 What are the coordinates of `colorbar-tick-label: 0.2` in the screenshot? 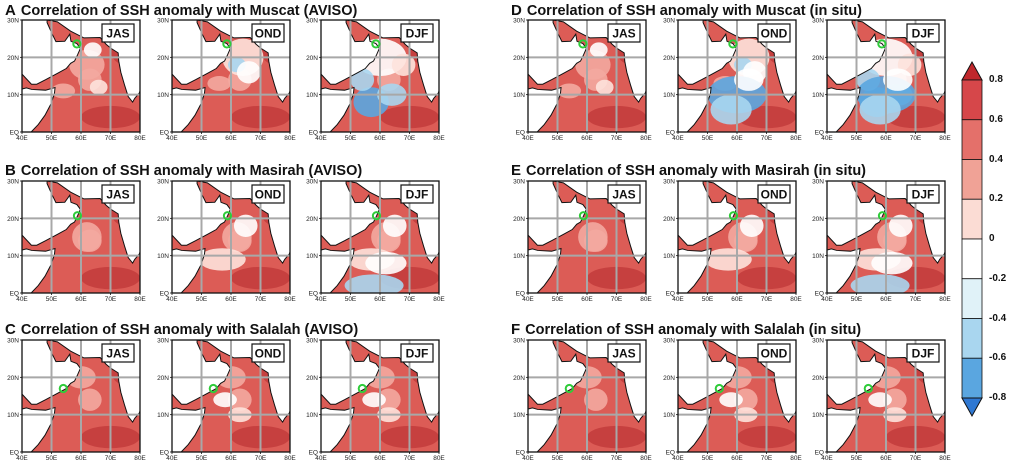 It's located at (996, 199).